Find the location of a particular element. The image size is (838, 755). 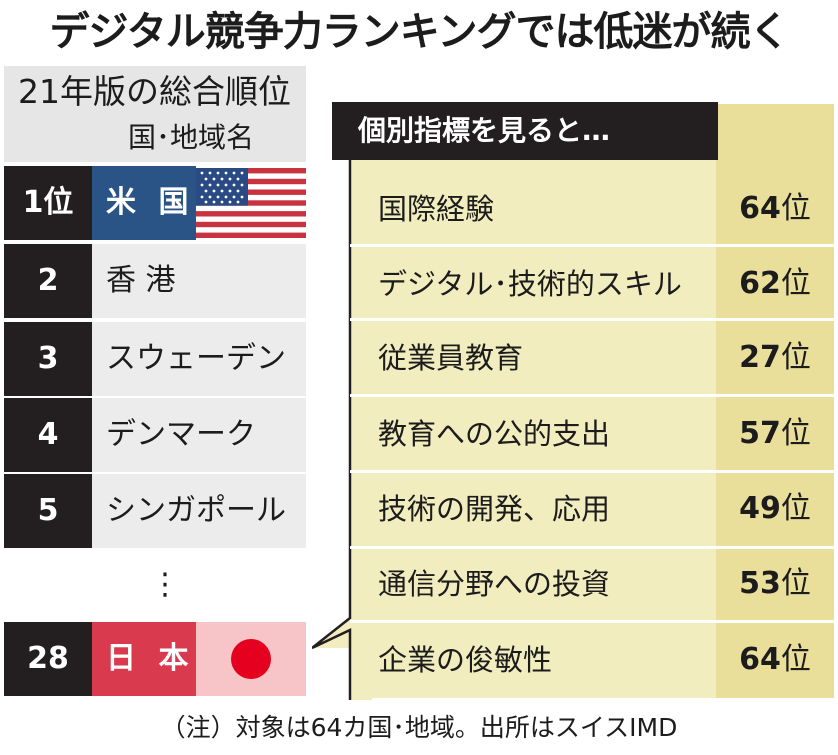

rank-number: 5 is located at coordinates (48, 511).